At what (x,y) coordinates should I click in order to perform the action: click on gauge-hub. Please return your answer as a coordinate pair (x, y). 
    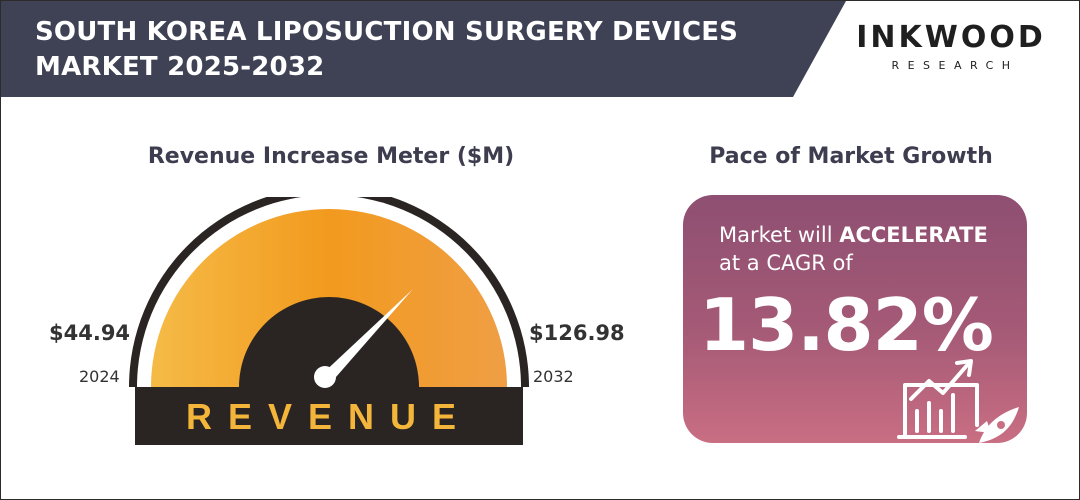
    Looking at the image, I should click on (329, 342).